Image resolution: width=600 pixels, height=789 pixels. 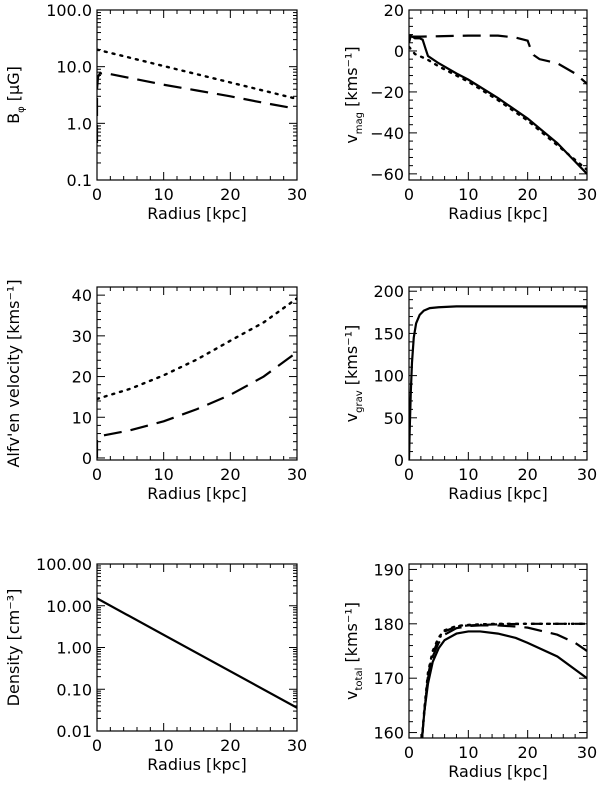 I want to click on y-tick-label: 200, so click(x=388, y=291).